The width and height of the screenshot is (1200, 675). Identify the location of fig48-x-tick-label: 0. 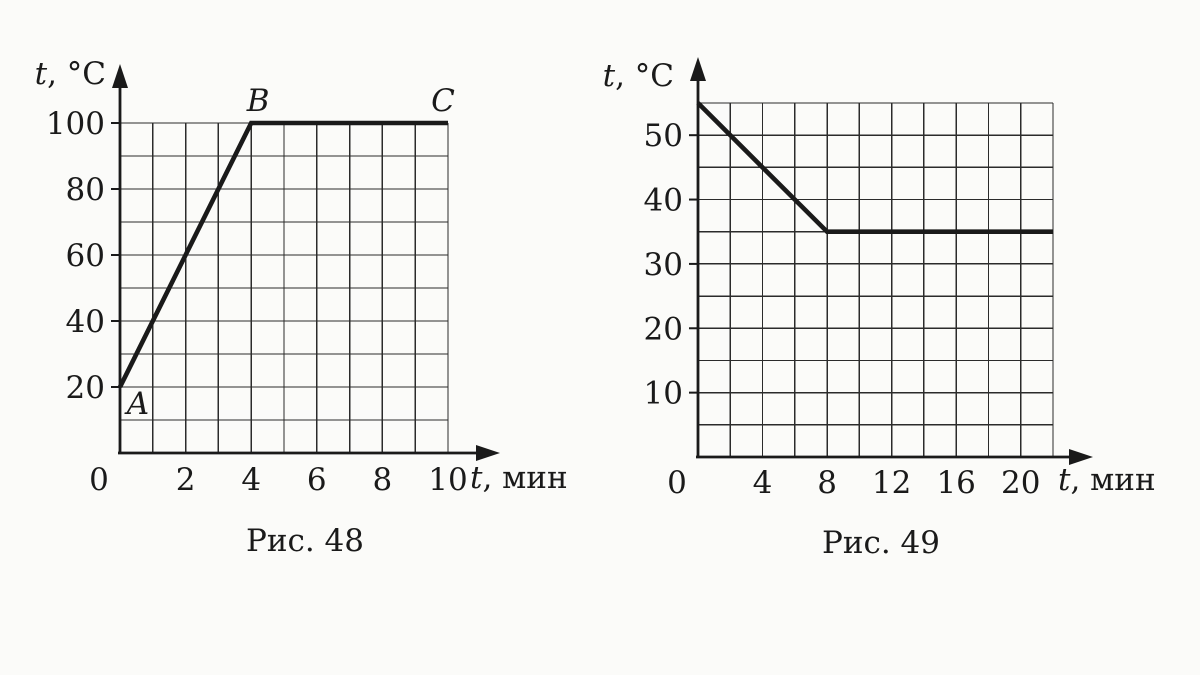
(99, 480).